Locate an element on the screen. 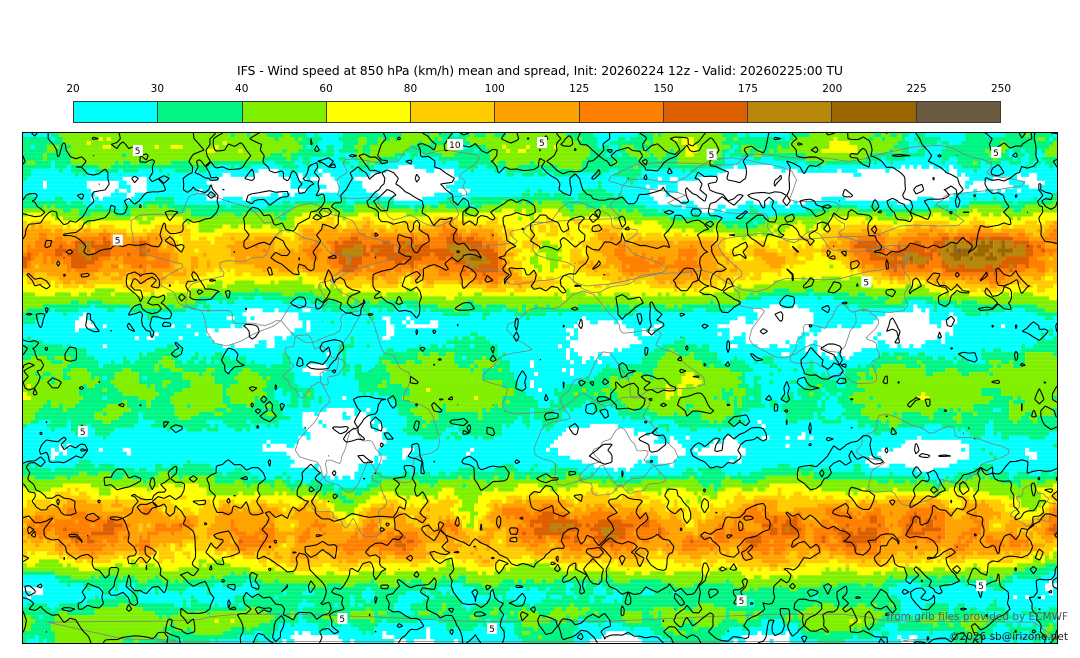 Image resolution: width=1080 pixels, height=658 pixels. colorbar-tick: 100 is located at coordinates (494, 89).